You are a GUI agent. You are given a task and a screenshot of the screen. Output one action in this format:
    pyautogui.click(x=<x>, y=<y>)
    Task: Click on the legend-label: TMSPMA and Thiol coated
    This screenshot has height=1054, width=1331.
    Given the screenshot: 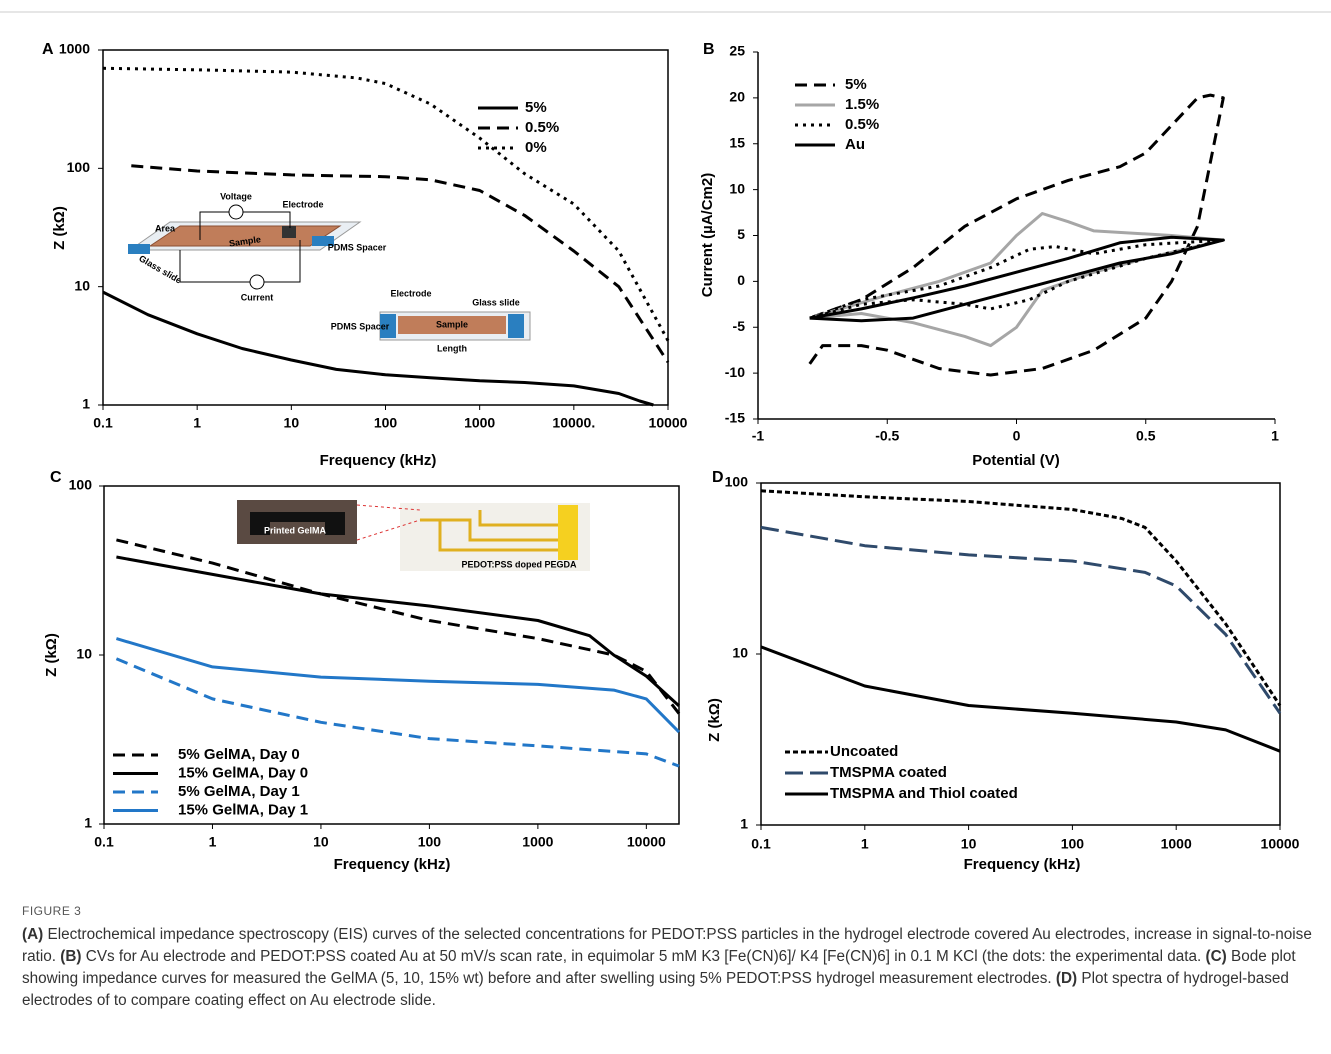 What is the action you would take?
    pyautogui.click(x=924, y=793)
    